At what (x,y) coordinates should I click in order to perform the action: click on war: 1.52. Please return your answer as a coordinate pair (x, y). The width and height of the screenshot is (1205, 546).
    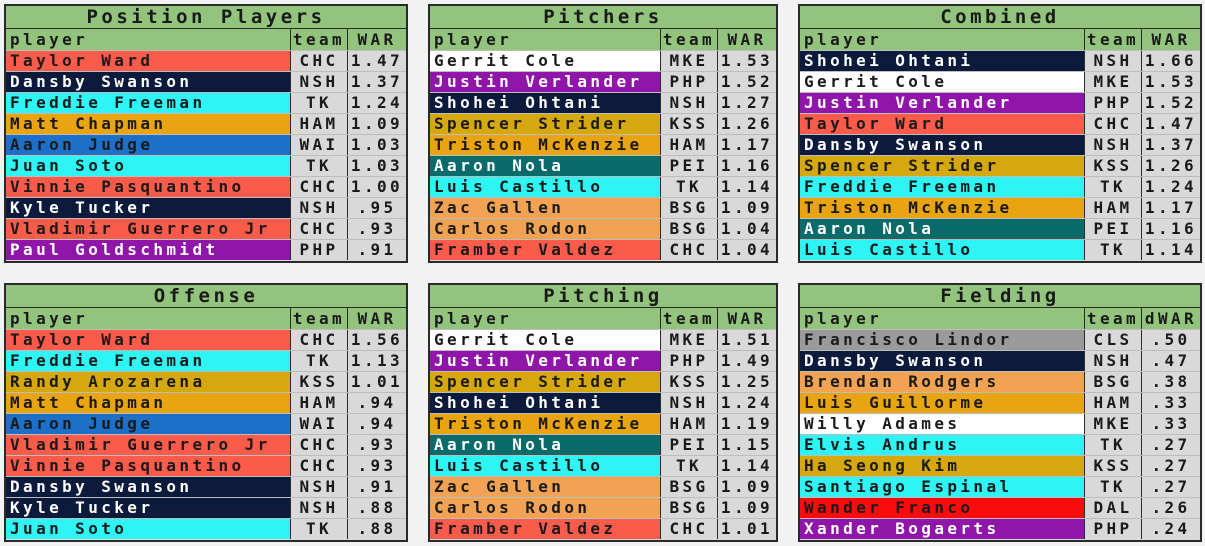
    Looking at the image, I should click on (746, 82).